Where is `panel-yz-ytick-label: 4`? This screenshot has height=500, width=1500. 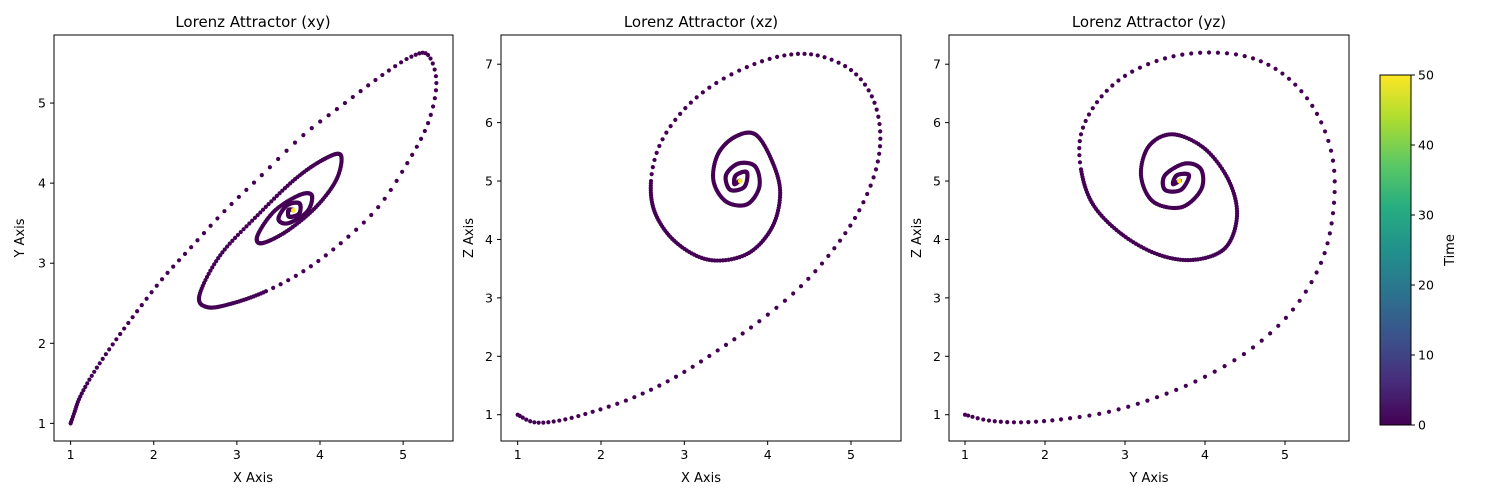
panel-yz-ytick-label: 4 is located at coordinates (937, 239).